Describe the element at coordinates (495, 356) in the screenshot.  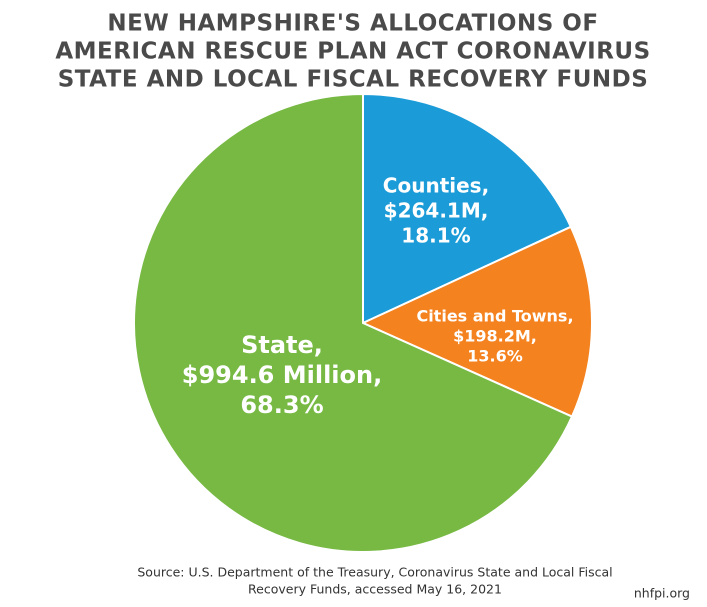
I see `slice-value: 13.6%` at that location.